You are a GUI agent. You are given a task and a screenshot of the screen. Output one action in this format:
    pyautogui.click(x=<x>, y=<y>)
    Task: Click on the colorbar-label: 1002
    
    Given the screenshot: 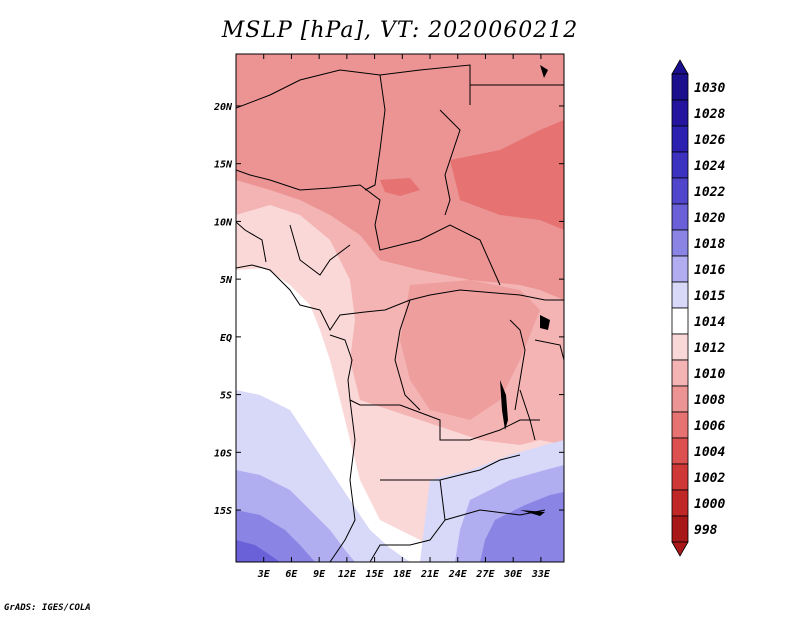 What is the action you would take?
    pyautogui.click(x=709, y=478)
    